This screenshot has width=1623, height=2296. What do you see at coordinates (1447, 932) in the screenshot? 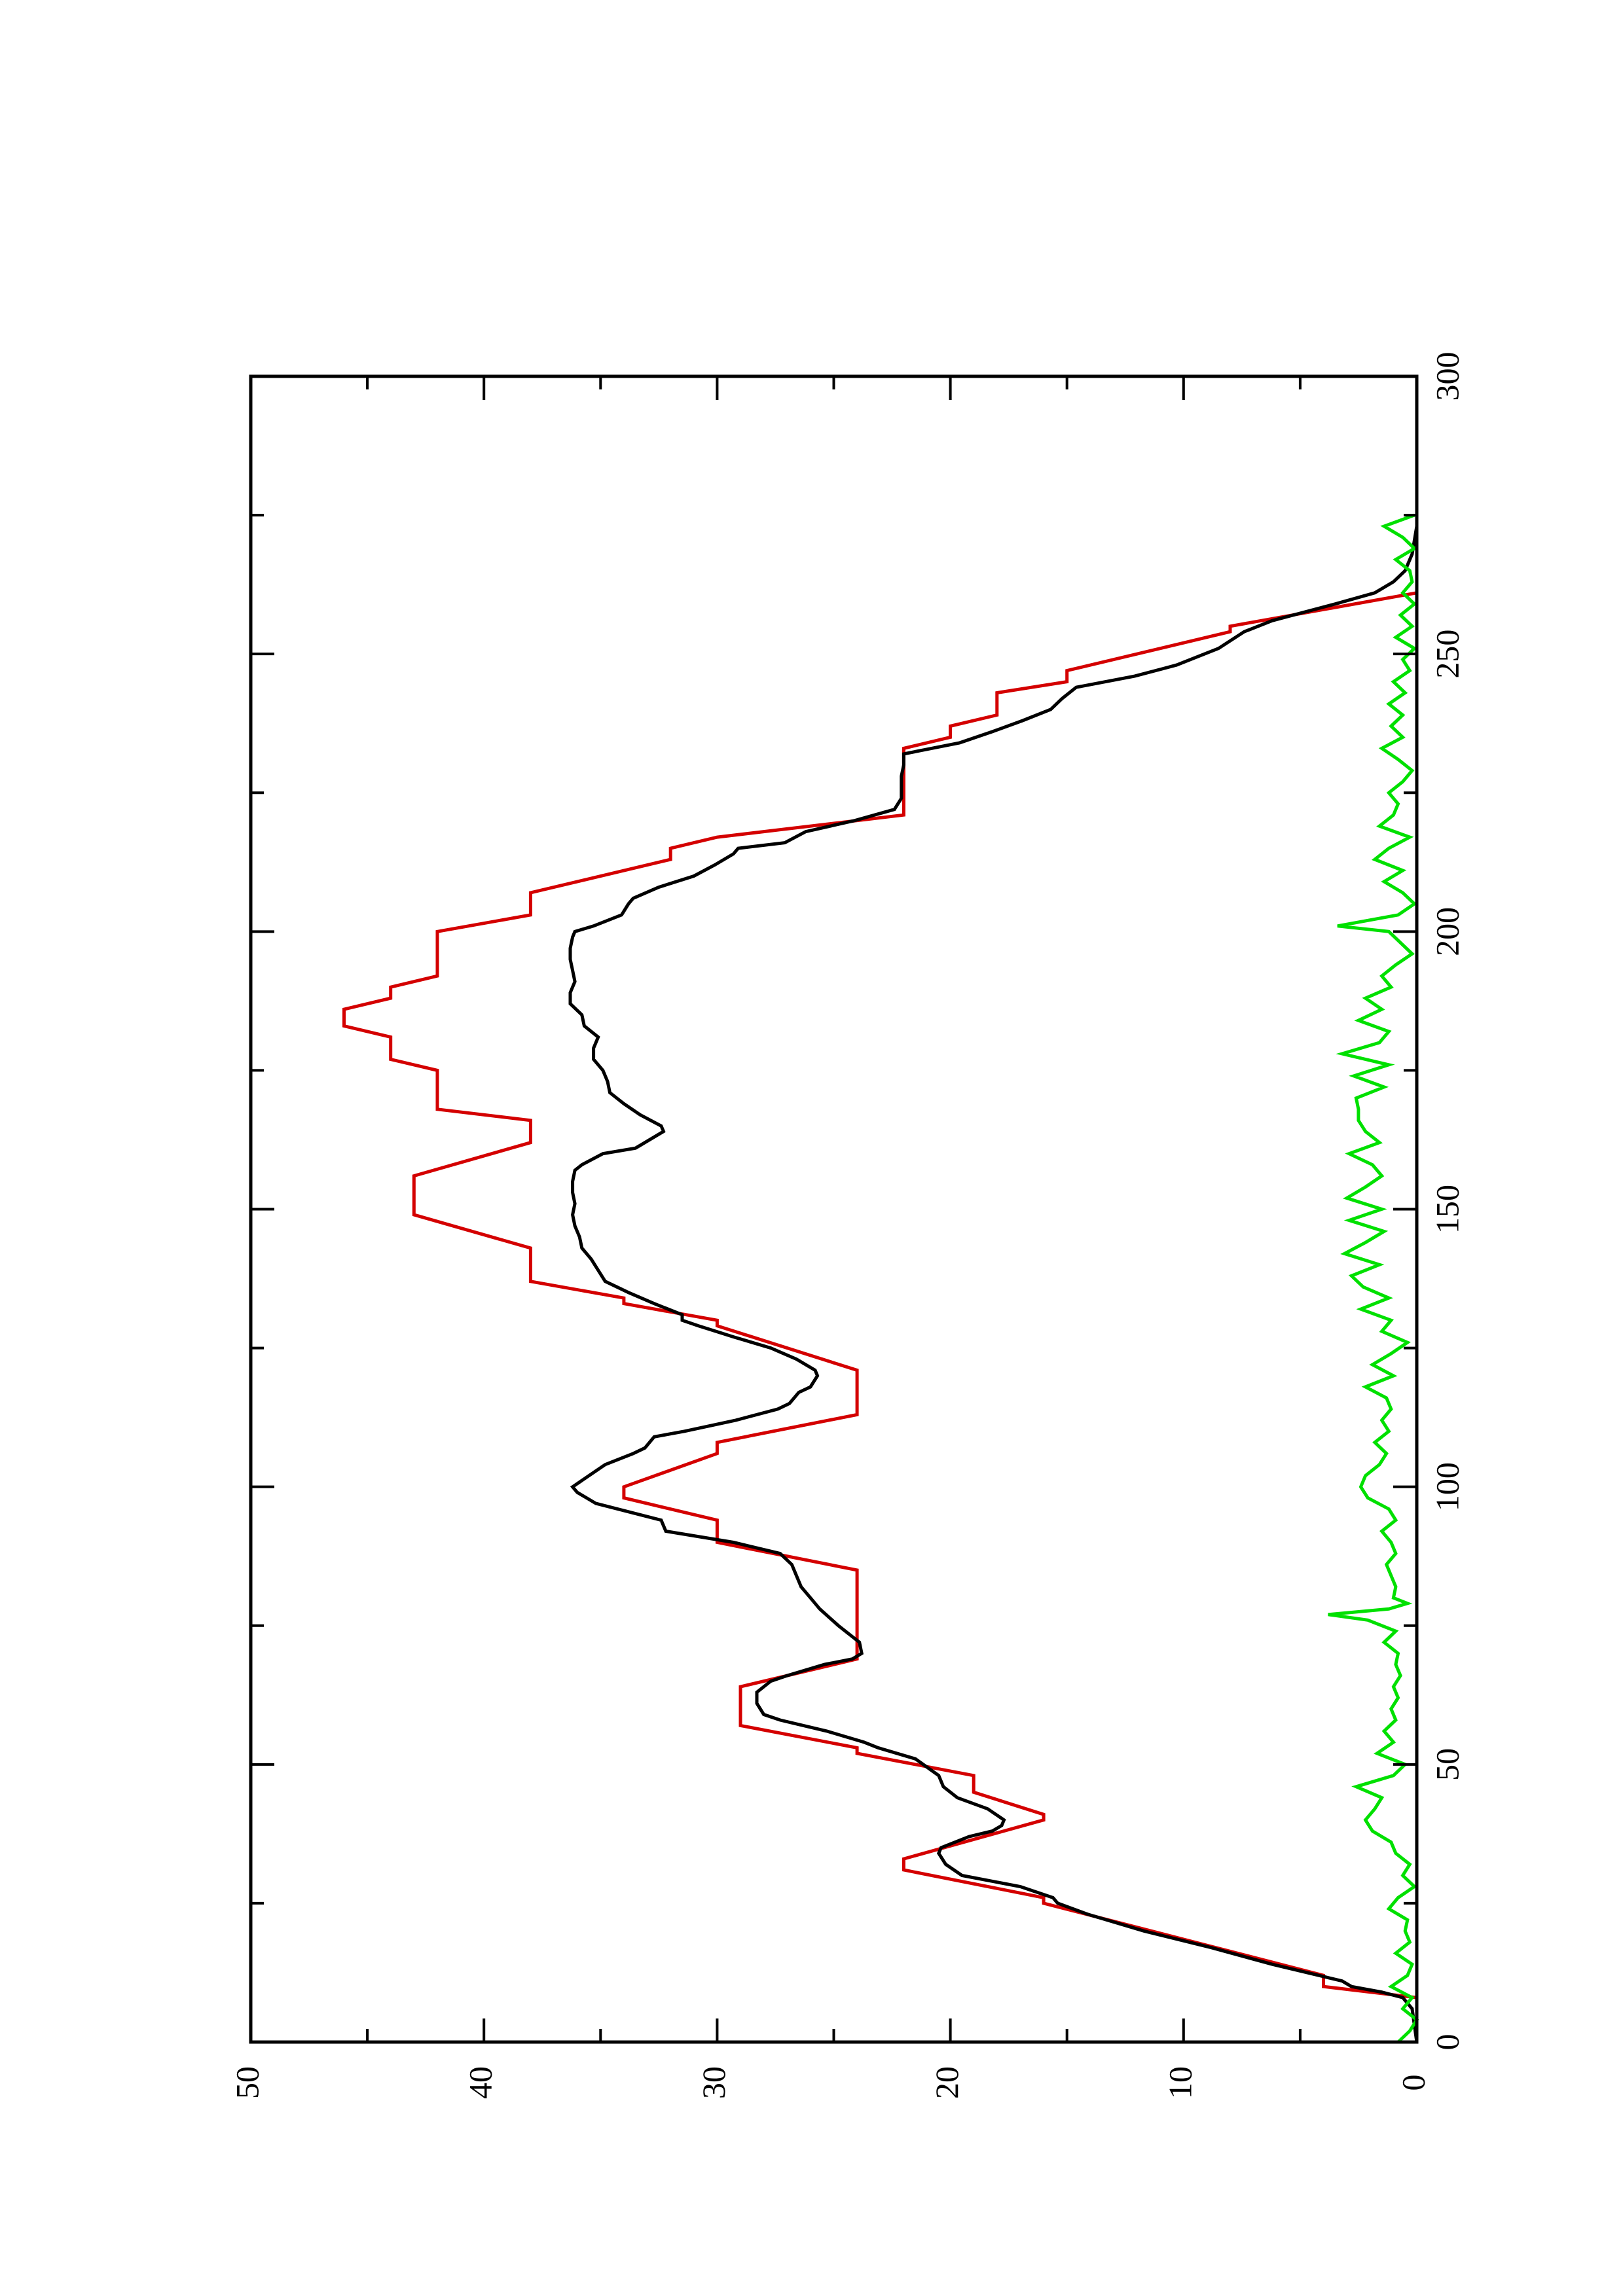
I see `x-tick-label: 200` at bounding box center [1447, 932].